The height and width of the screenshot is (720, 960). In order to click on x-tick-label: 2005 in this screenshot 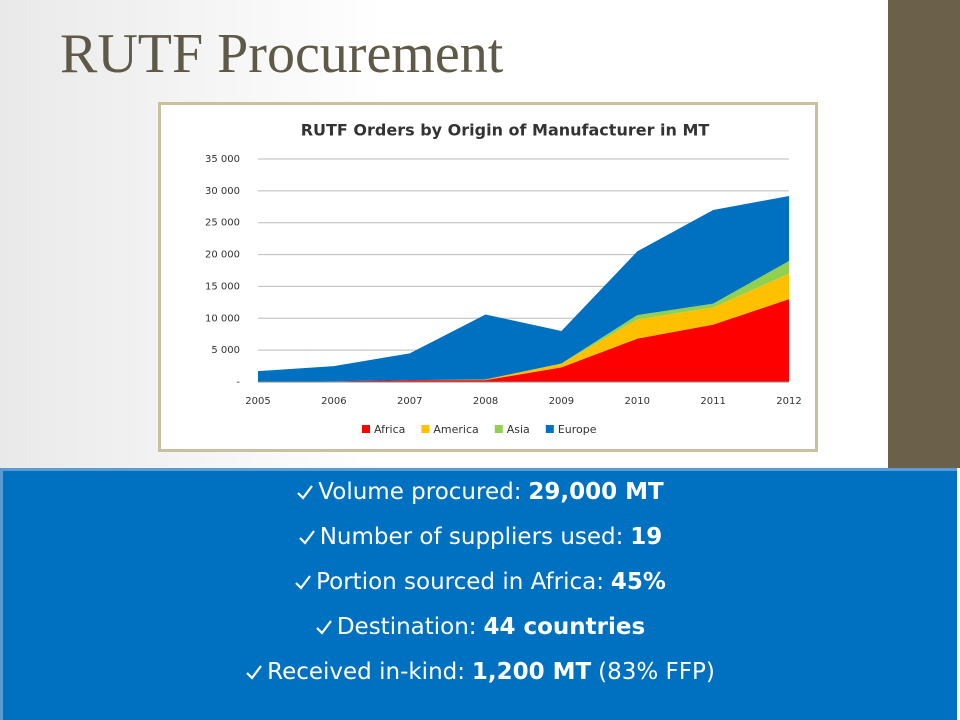, I will do `click(257, 401)`.